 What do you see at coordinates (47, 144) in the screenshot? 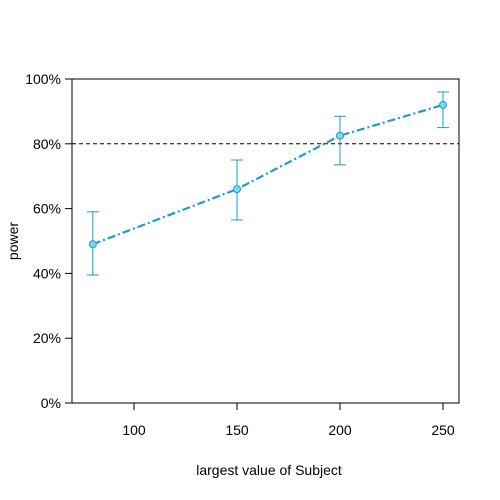
I see `y-tick-label-4: 80%` at bounding box center [47, 144].